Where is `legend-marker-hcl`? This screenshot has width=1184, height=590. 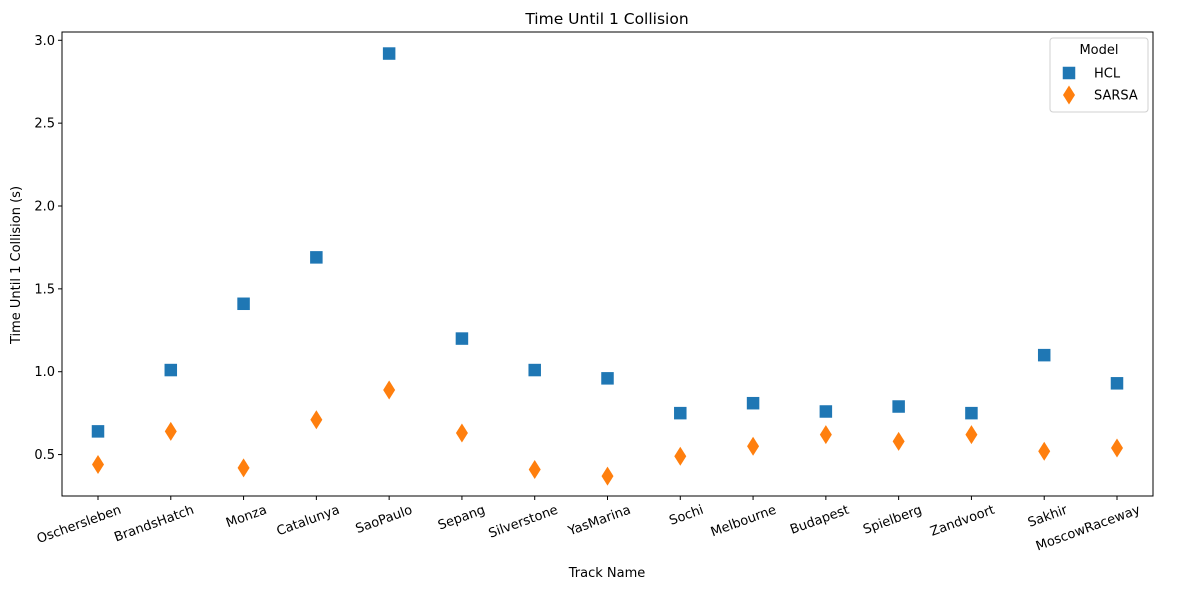 legend-marker-hcl is located at coordinates (1069, 73).